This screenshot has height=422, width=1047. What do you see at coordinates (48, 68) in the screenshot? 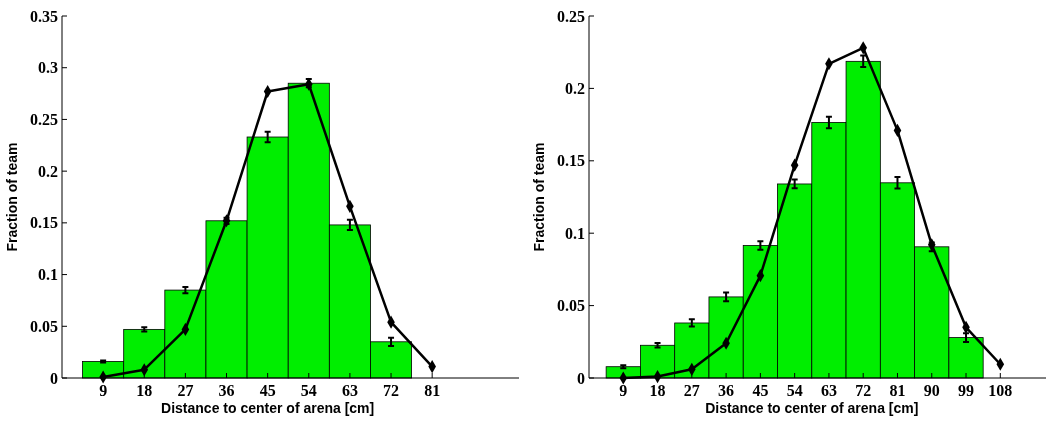
I see `y-tick-label: 0.3` at bounding box center [48, 68].